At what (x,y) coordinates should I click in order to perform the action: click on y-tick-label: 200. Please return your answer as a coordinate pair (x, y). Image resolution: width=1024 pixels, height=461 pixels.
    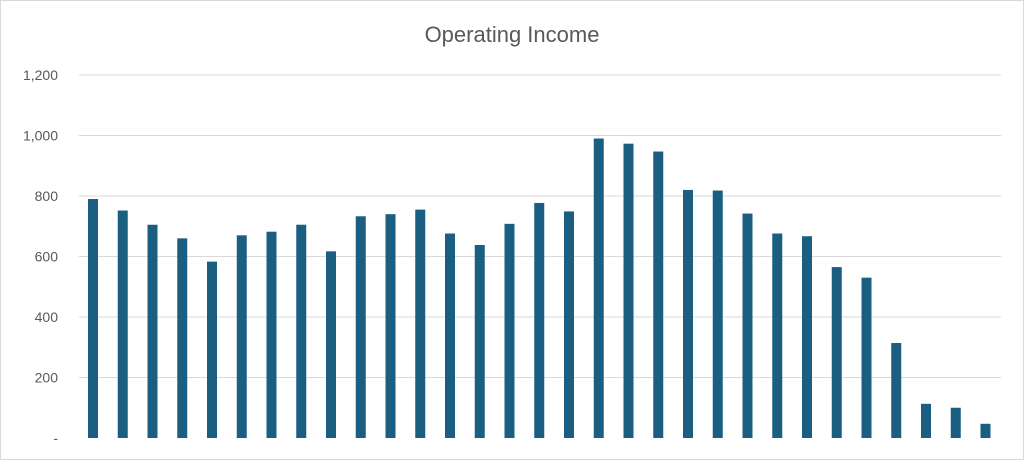
    Looking at the image, I should click on (47, 378).